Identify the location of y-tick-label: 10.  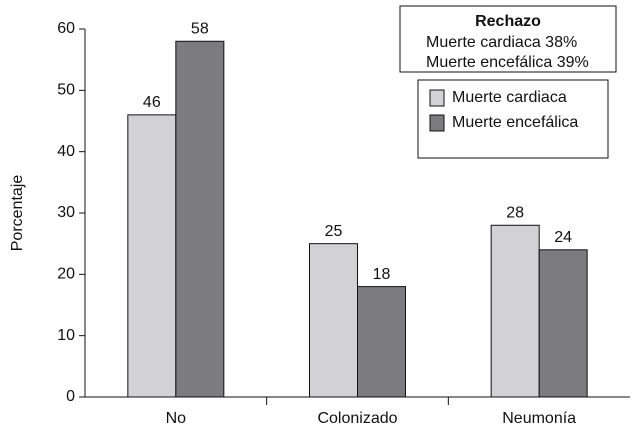
(66, 335).